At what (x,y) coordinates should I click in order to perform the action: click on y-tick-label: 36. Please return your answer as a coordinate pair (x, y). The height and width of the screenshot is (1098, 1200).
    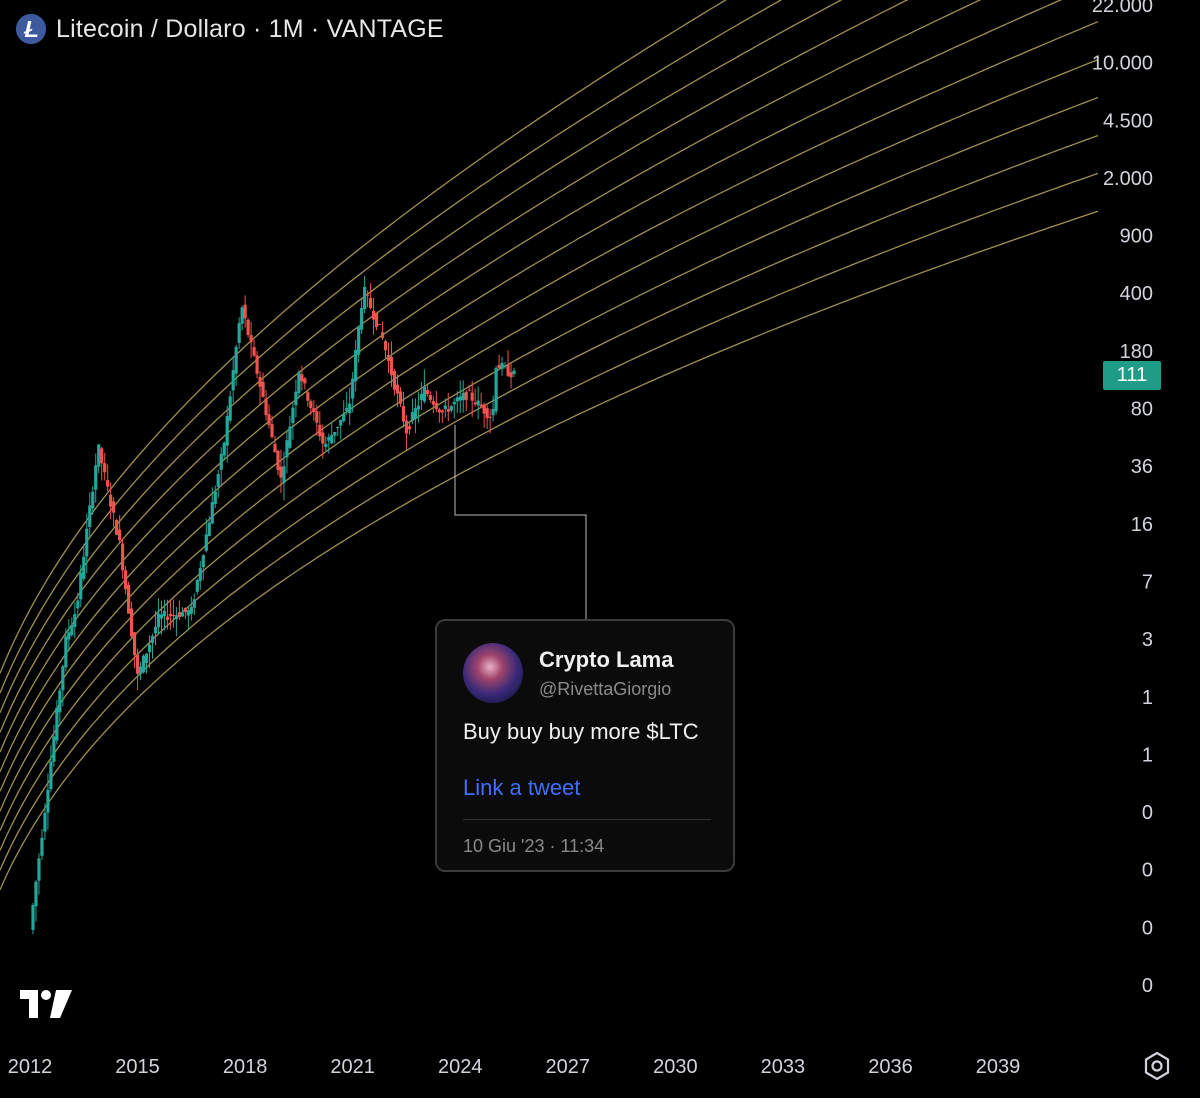
    Looking at the image, I should click on (1142, 467).